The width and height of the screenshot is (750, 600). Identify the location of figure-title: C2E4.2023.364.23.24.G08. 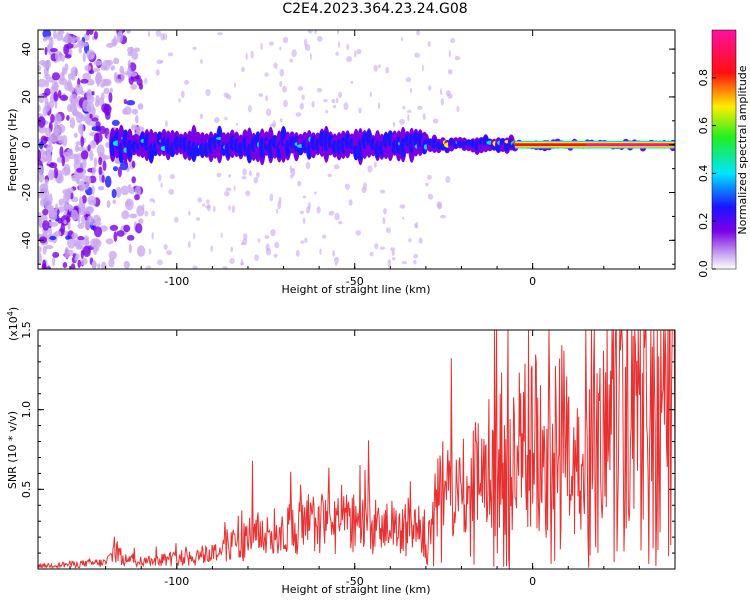
(375, 9).